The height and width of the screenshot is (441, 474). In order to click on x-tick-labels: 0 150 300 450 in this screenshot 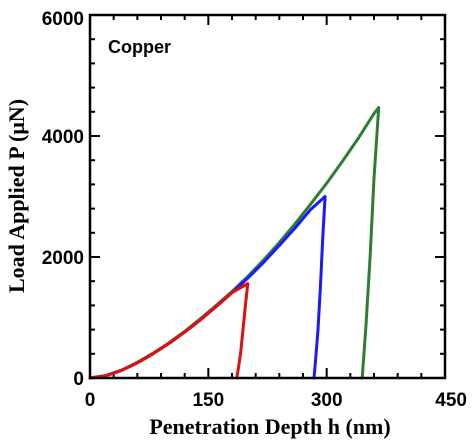, I will do `click(276, 400)`.